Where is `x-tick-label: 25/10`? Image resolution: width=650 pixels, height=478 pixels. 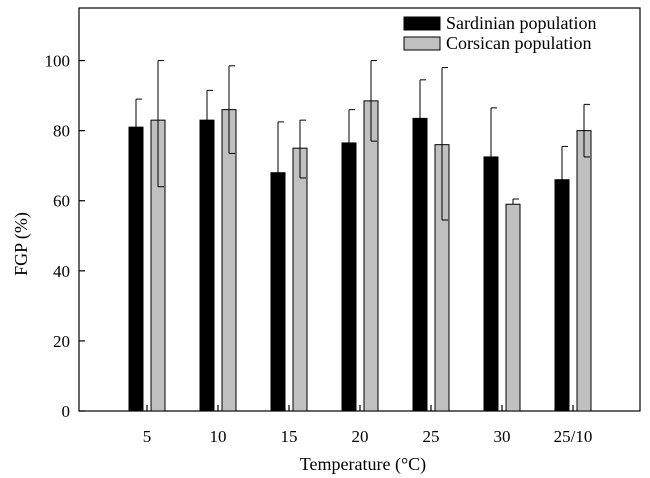 x-tick-label: 25/10 is located at coordinates (573, 436).